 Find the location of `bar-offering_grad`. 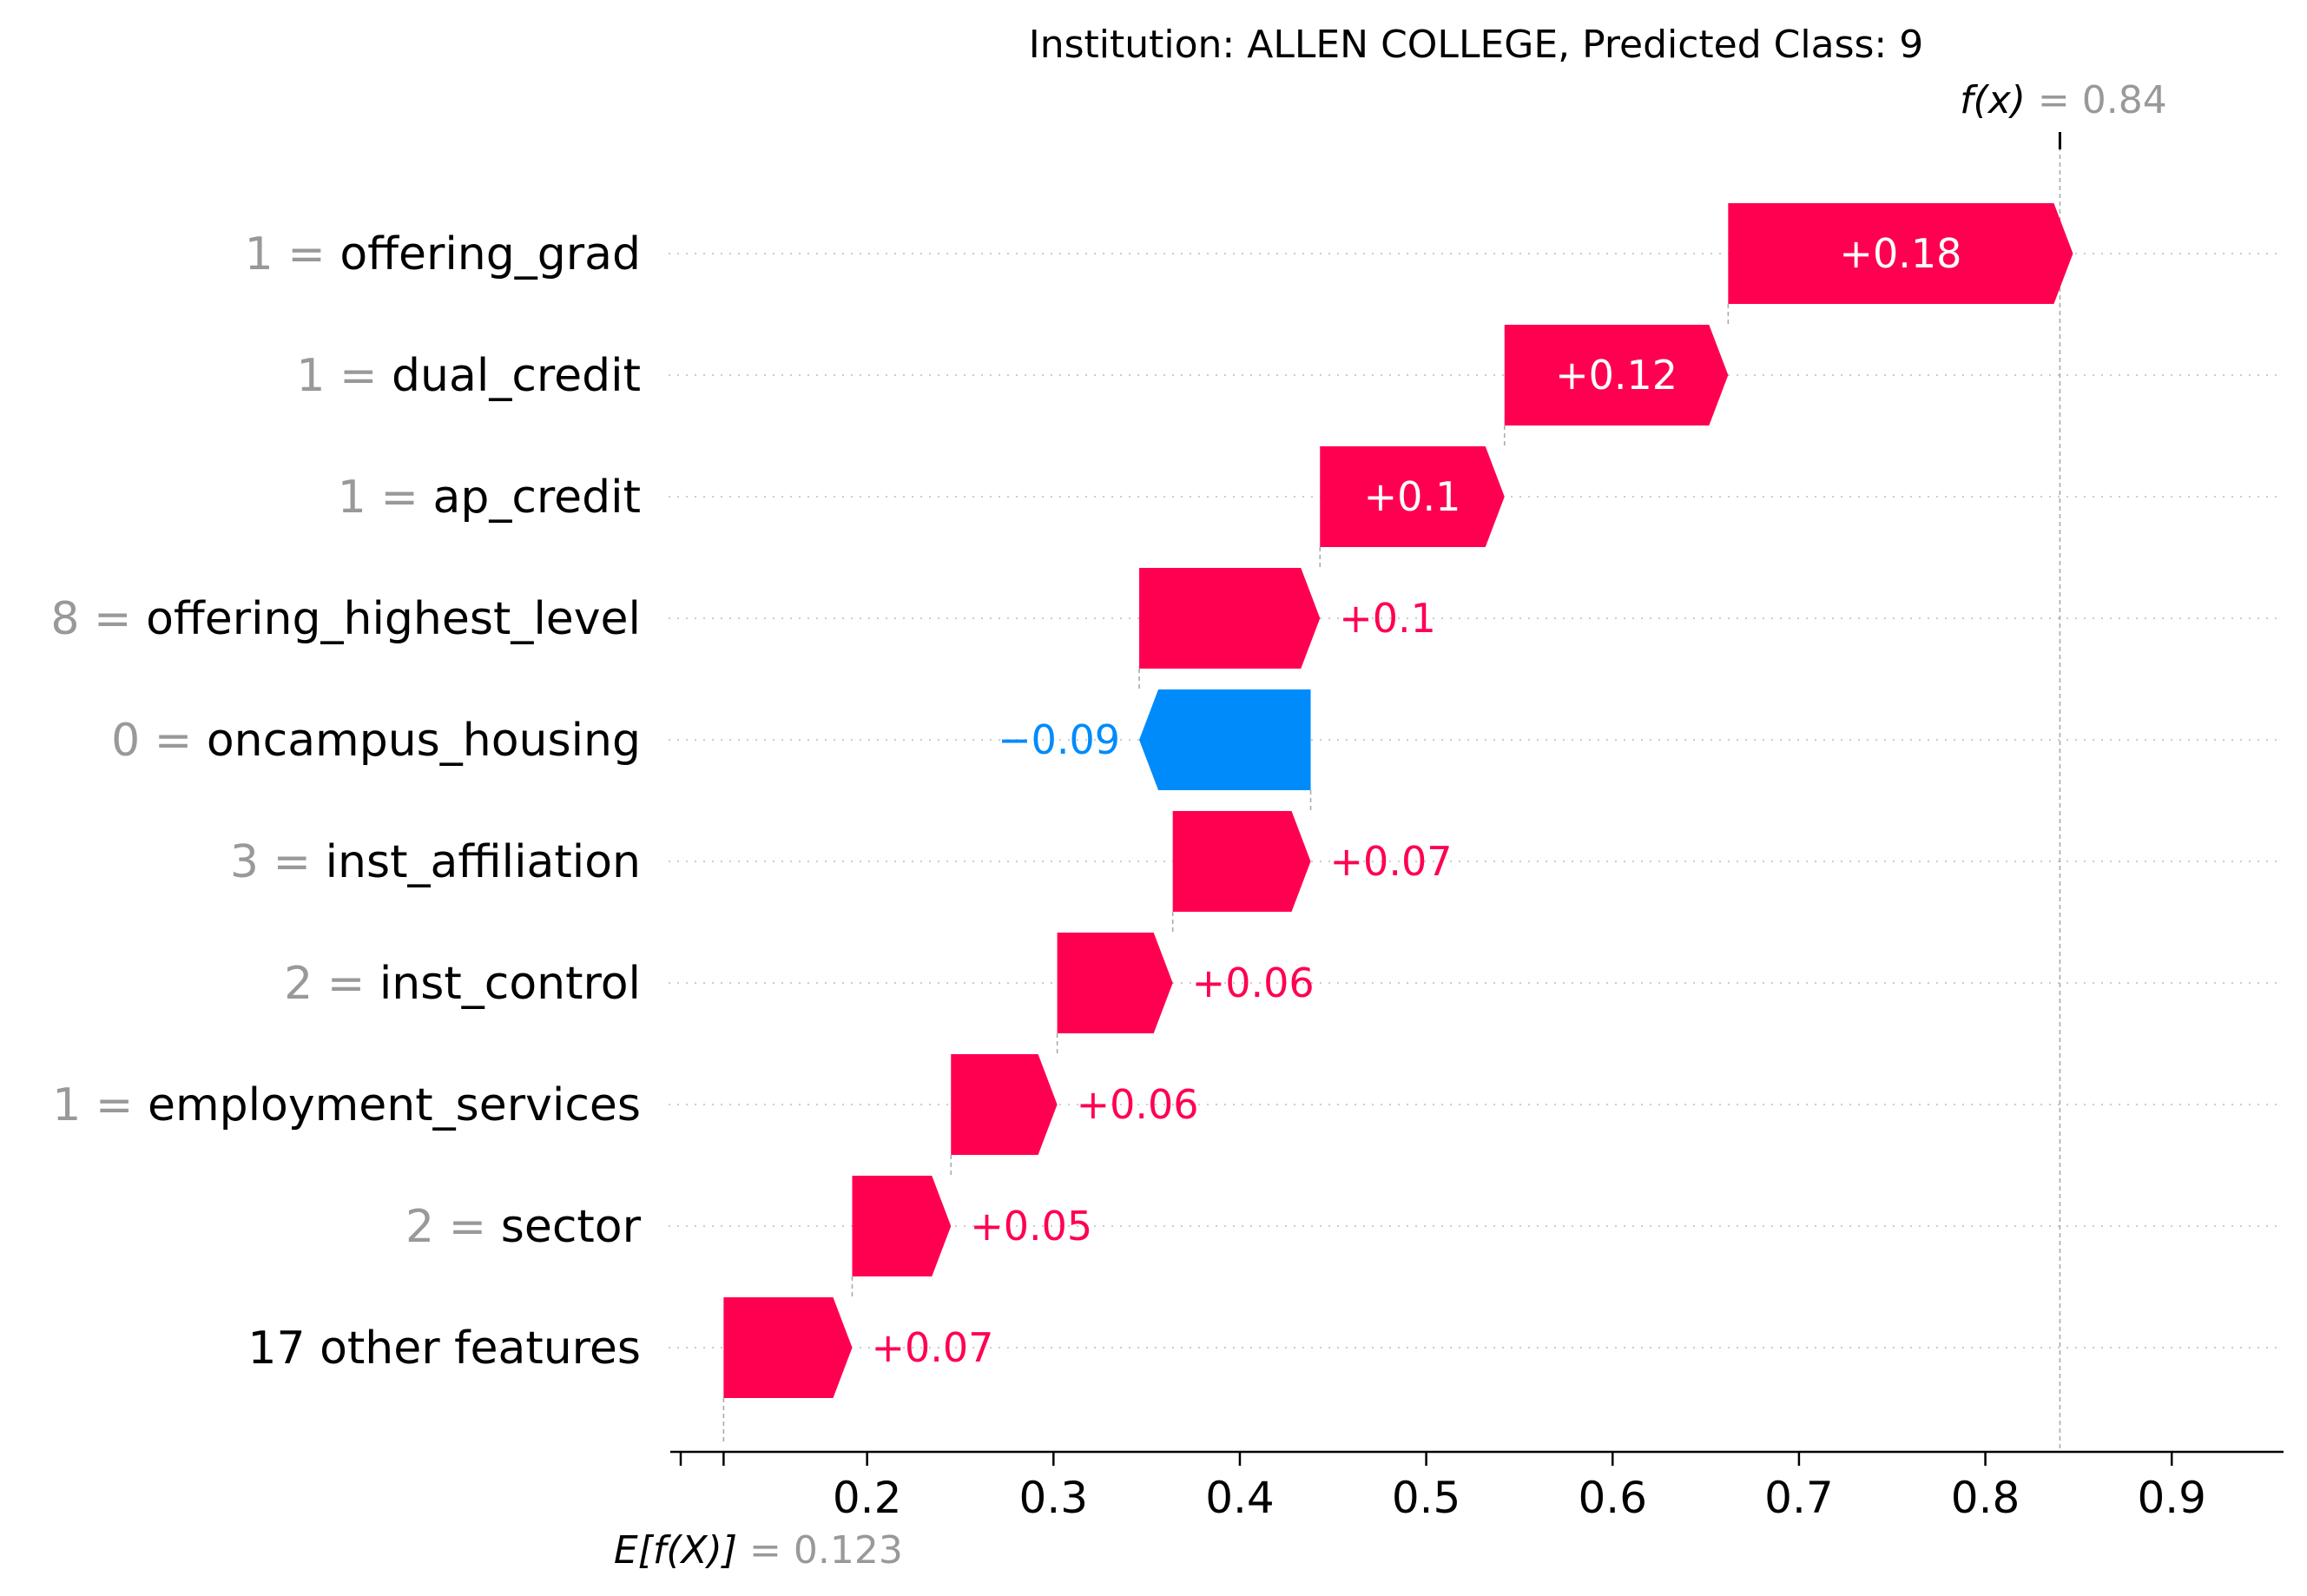

bar-offering_grad is located at coordinates (1900, 253).